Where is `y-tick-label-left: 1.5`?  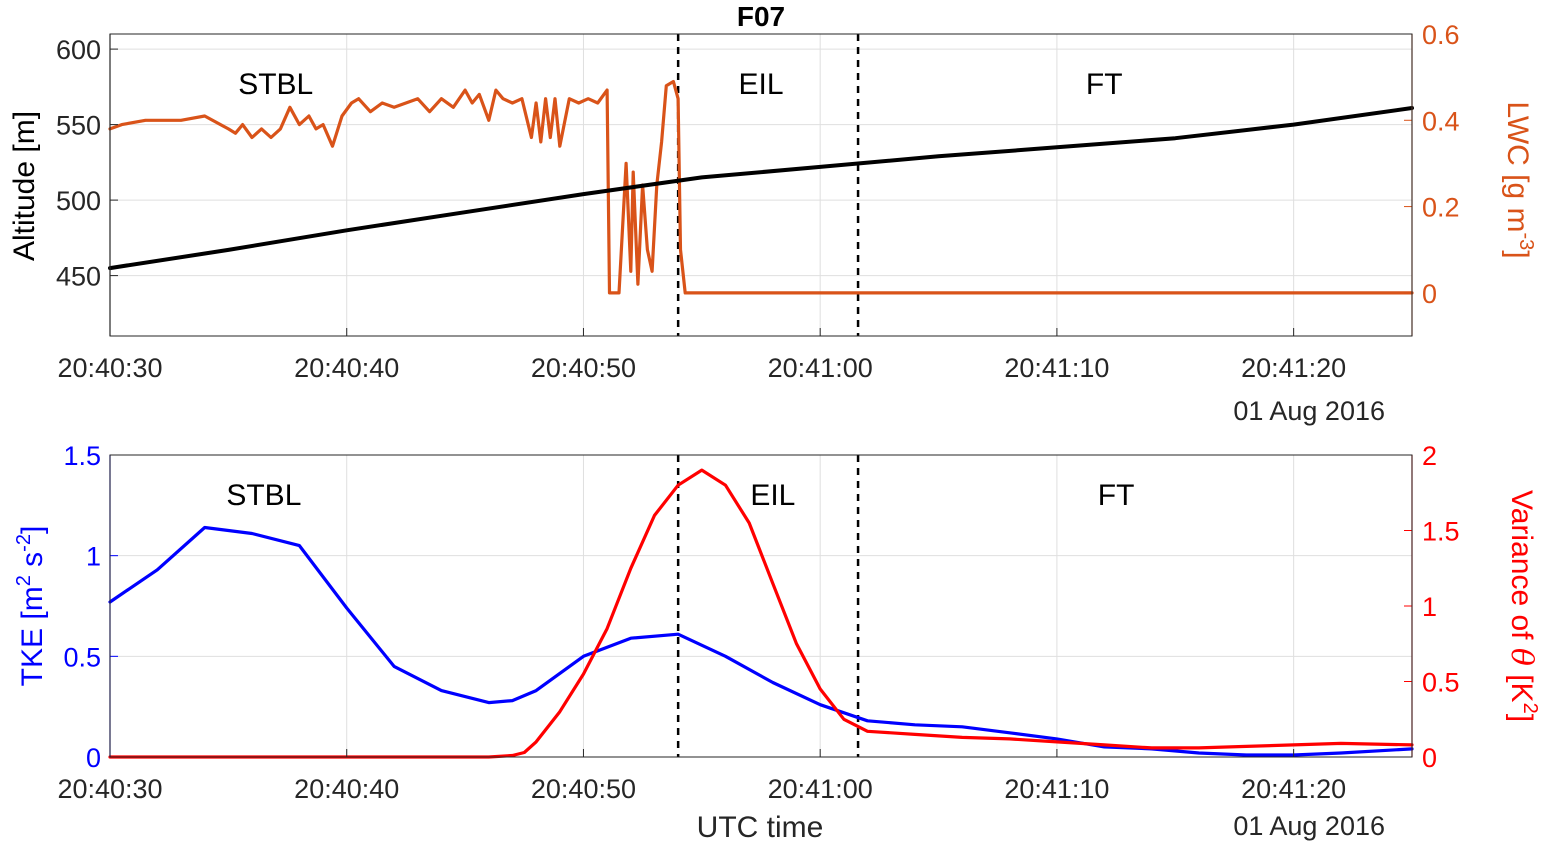
y-tick-label-left: 1.5 is located at coordinates (82, 456).